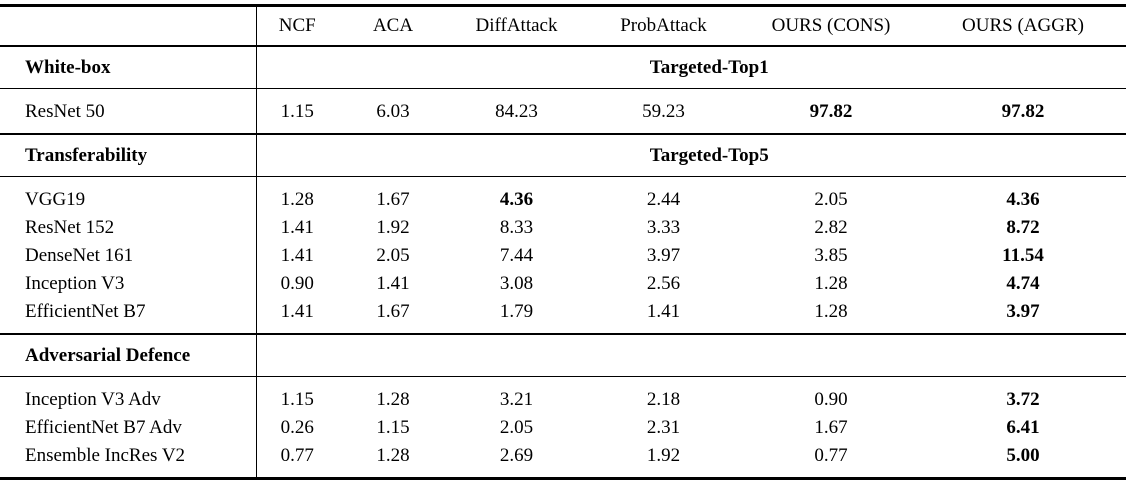 Image resolution: width=1126 pixels, height=488 pixels. I want to click on metric-value: 8.33, so click(516, 227).